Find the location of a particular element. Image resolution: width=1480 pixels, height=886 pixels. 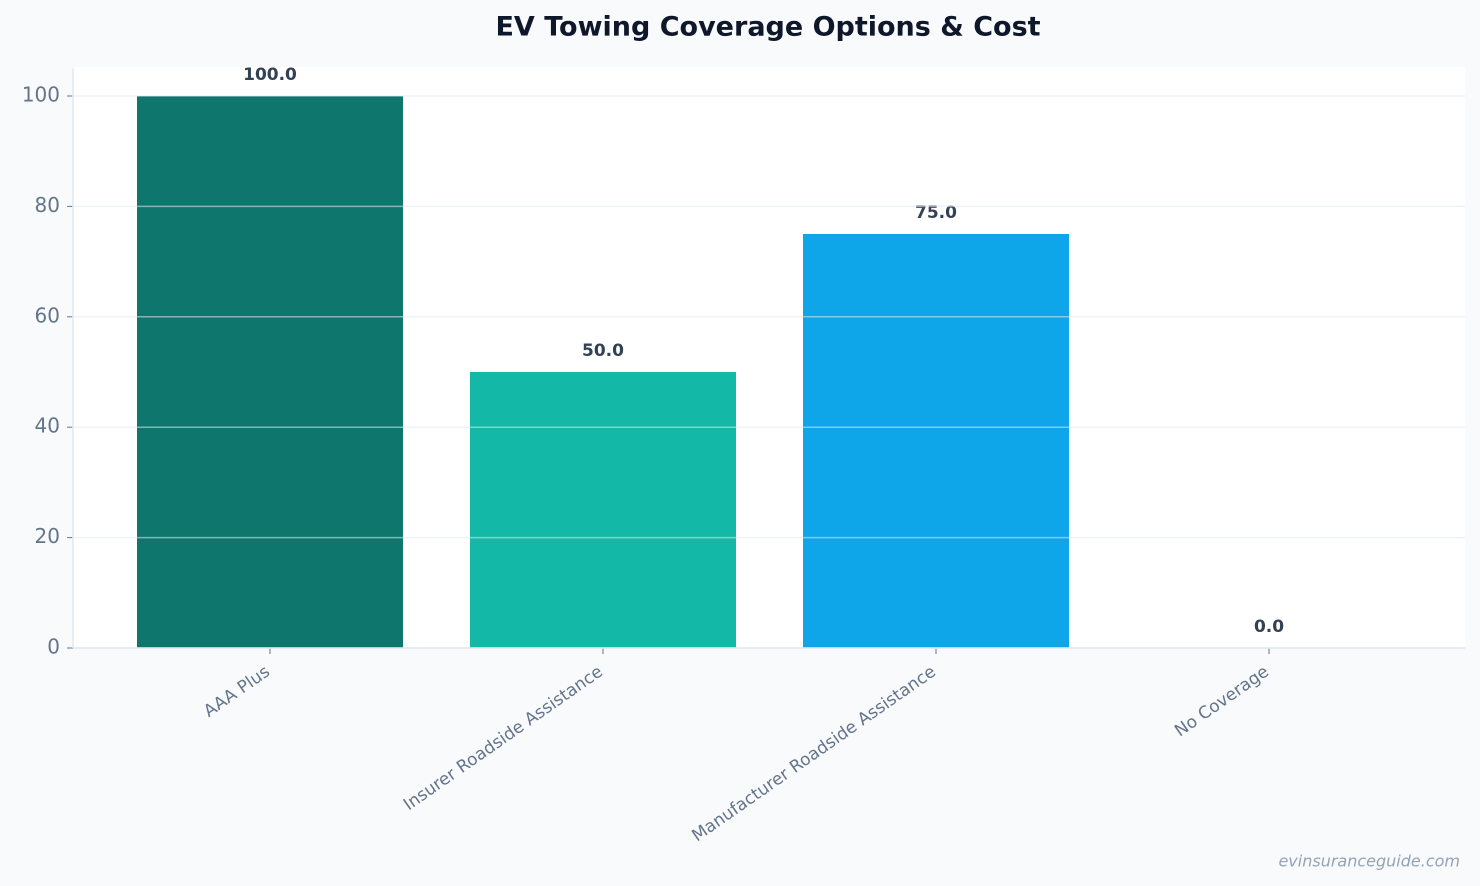

y-tick-label: 60 is located at coordinates (47, 315).